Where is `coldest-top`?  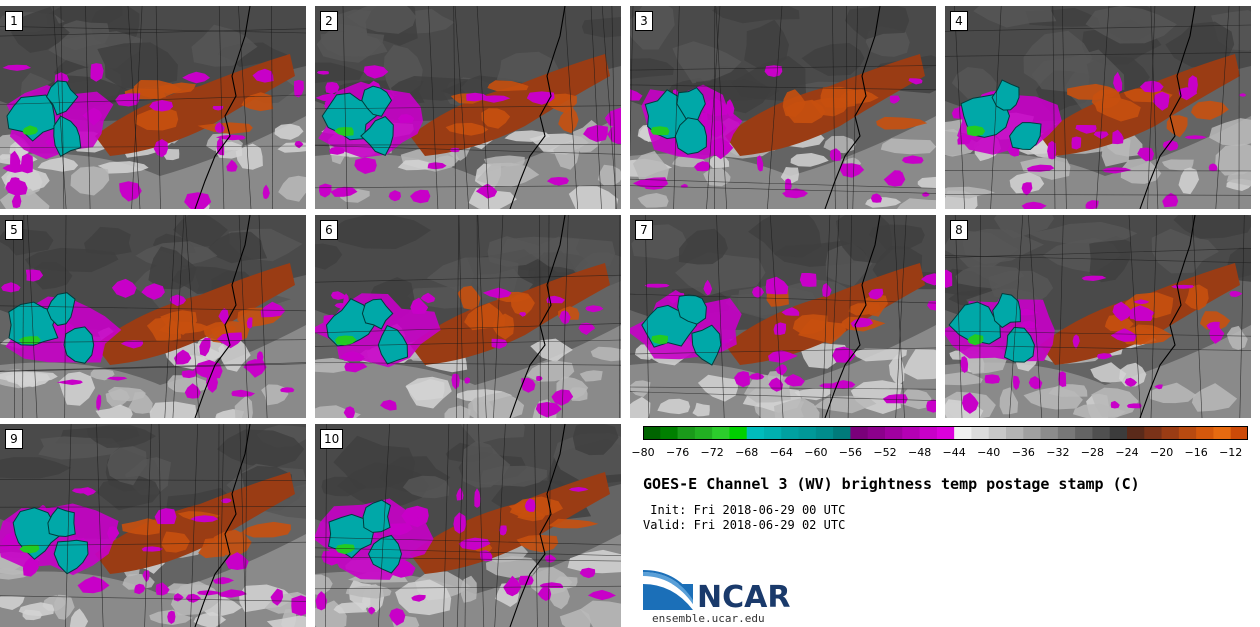 coldest-top is located at coordinates (659, 339).